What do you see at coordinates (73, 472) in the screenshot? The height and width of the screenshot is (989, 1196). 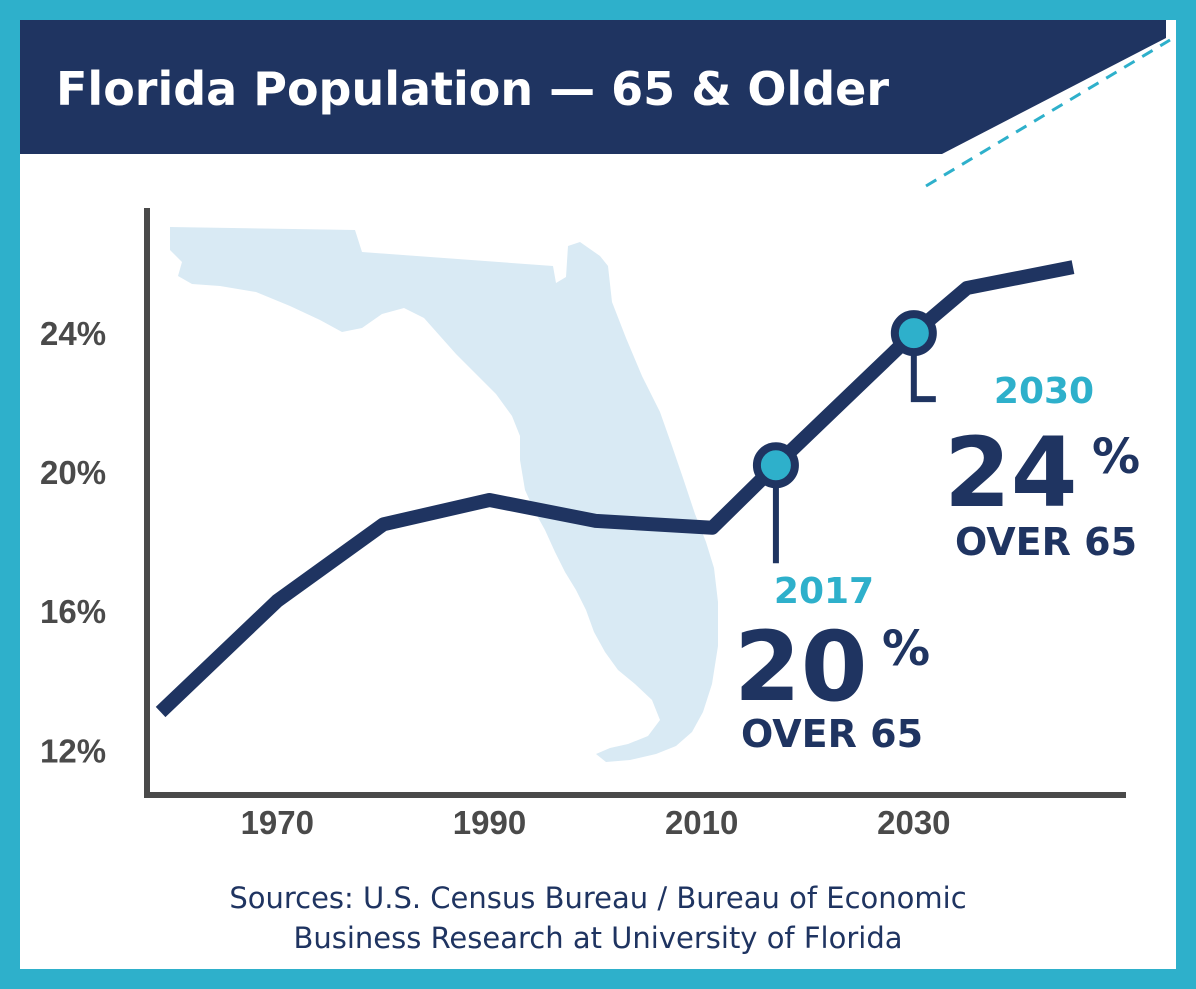 I see `y-tick-label: 20%` at bounding box center [73, 472].